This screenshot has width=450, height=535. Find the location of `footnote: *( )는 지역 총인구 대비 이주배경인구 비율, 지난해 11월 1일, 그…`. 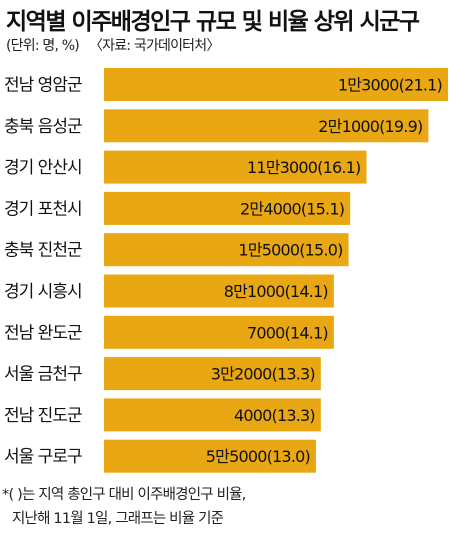

footnote: *( )는 지역 총인구 대비 이주배경인구 비율, 지난해 11월 1일, 그… is located at coordinates (124, 507).